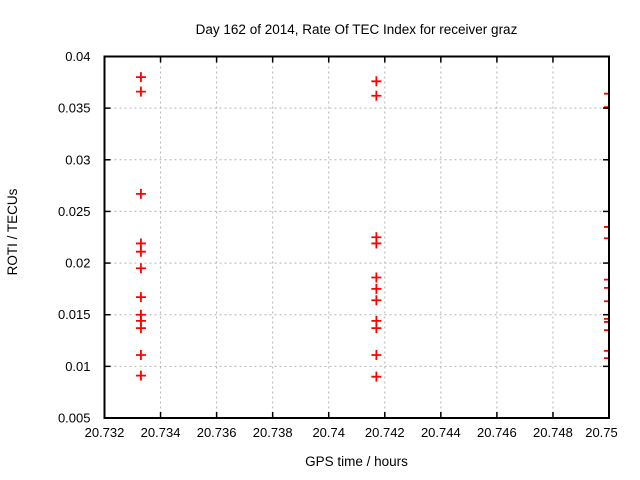 The height and width of the screenshot is (480, 640). What do you see at coordinates (356, 461) in the screenshot?
I see `x-axis-label: GPS time / hours` at bounding box center [356, 461].